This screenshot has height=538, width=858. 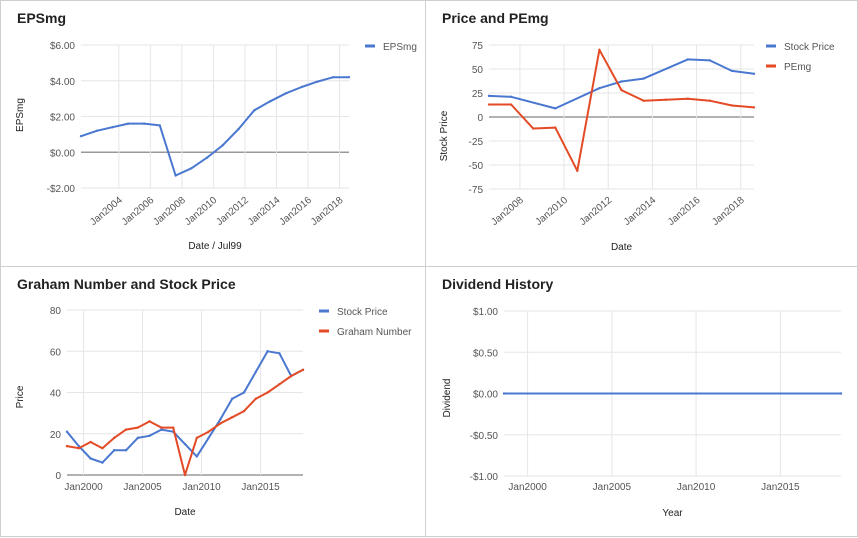 What do you see at coordinates (61, 189) in the screenshot?
I see `y-tick-label: -$2.00` at bounding box center [61, 189].